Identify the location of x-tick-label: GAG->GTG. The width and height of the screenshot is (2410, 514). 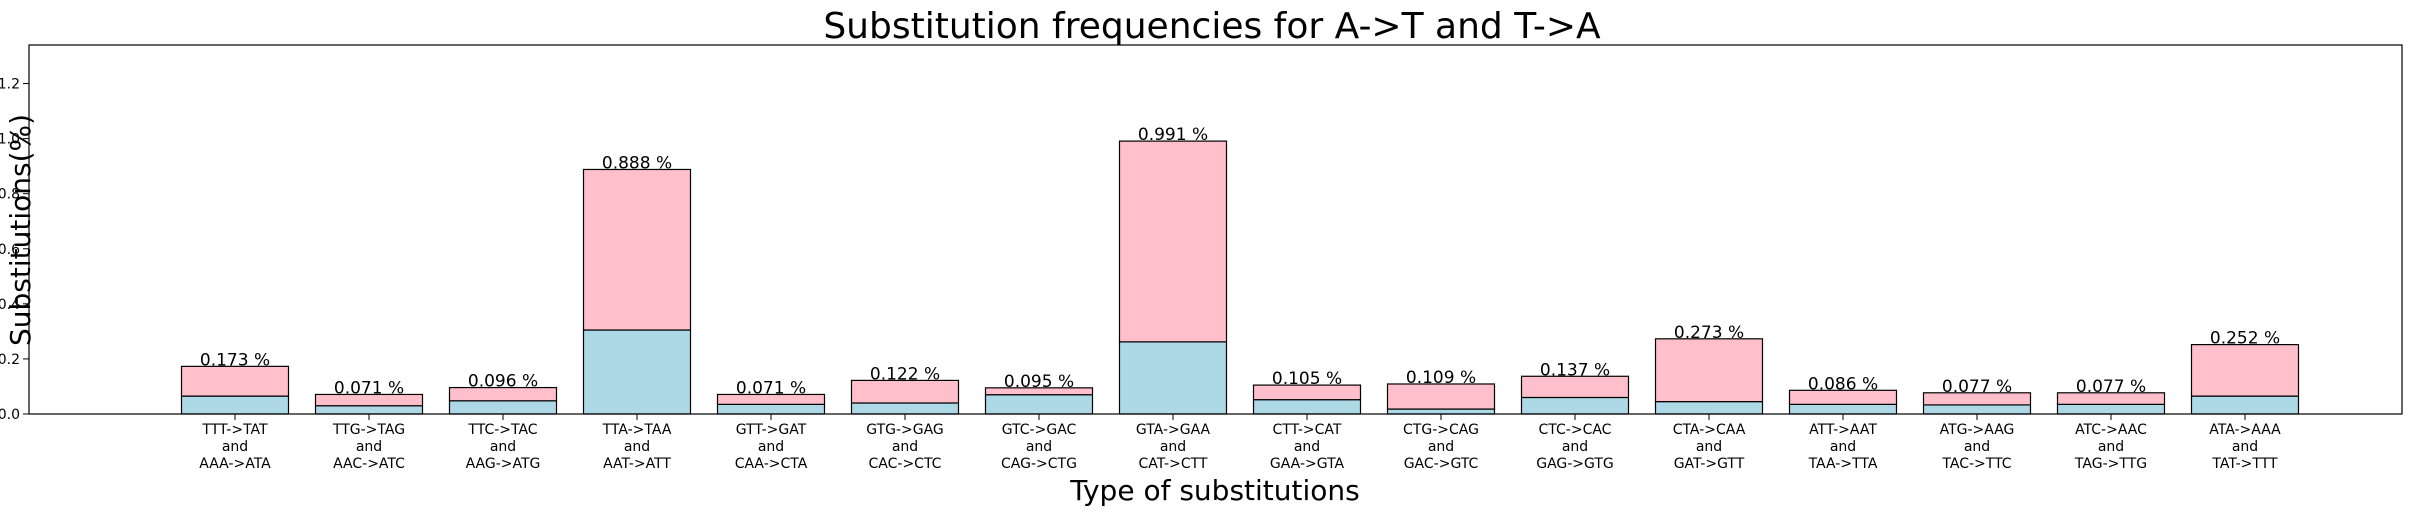
(1575, 464).